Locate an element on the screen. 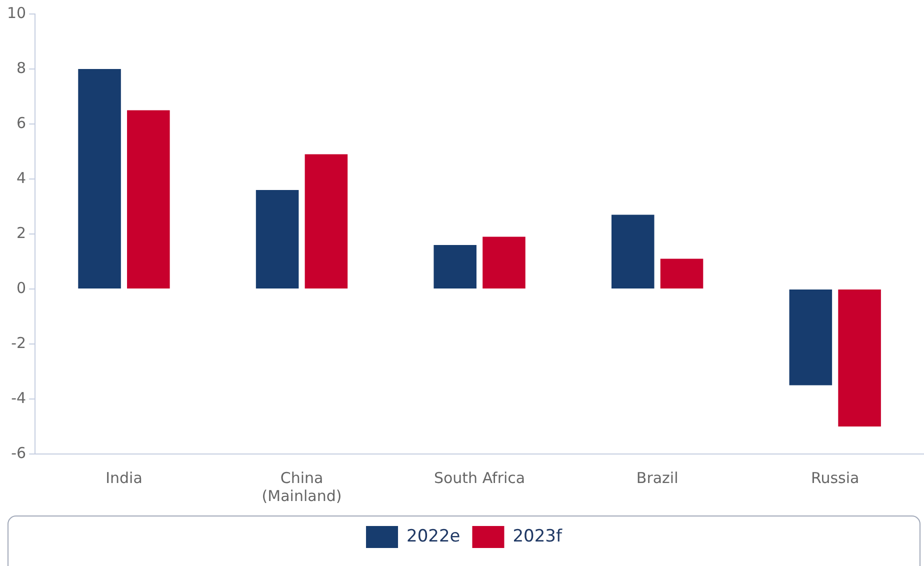  y-tick-label: -4 is located at coordinates (18, 397).